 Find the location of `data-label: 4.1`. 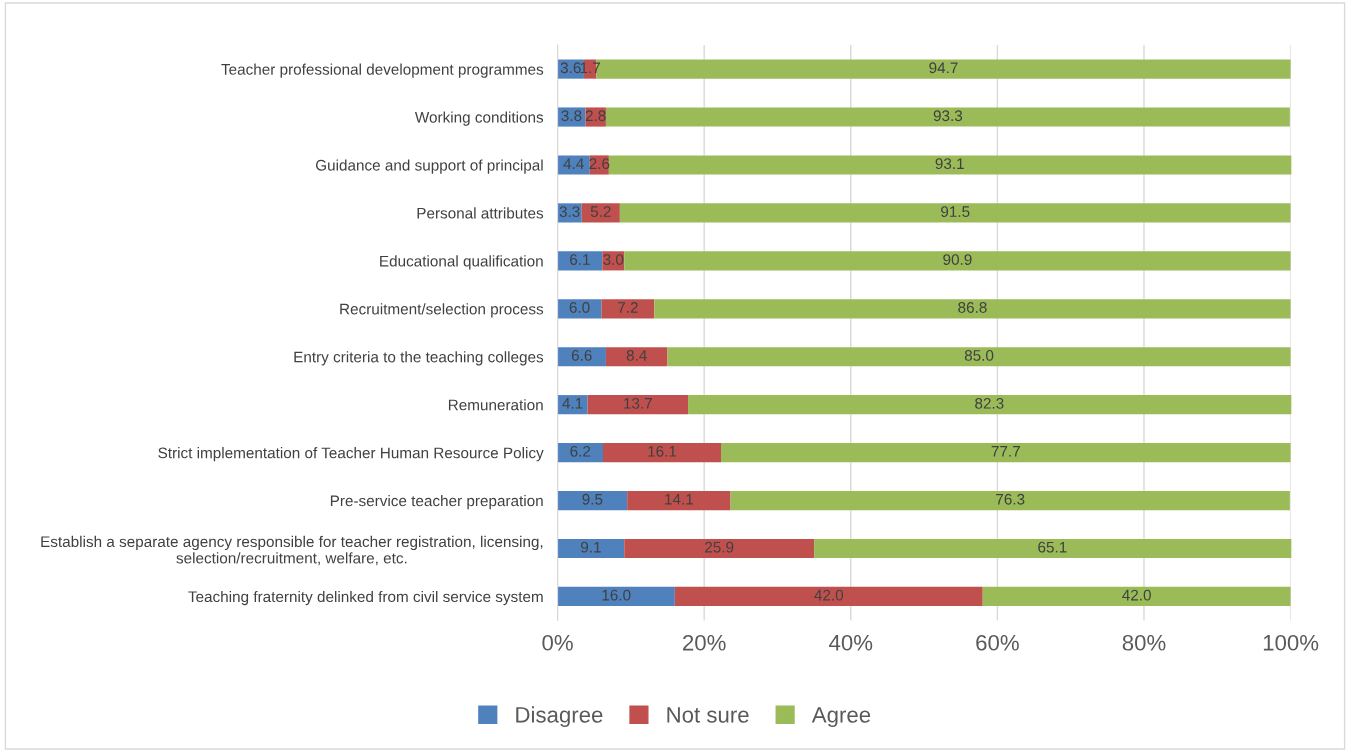

data-label: 4.1 is located at coordinates (572, 403).